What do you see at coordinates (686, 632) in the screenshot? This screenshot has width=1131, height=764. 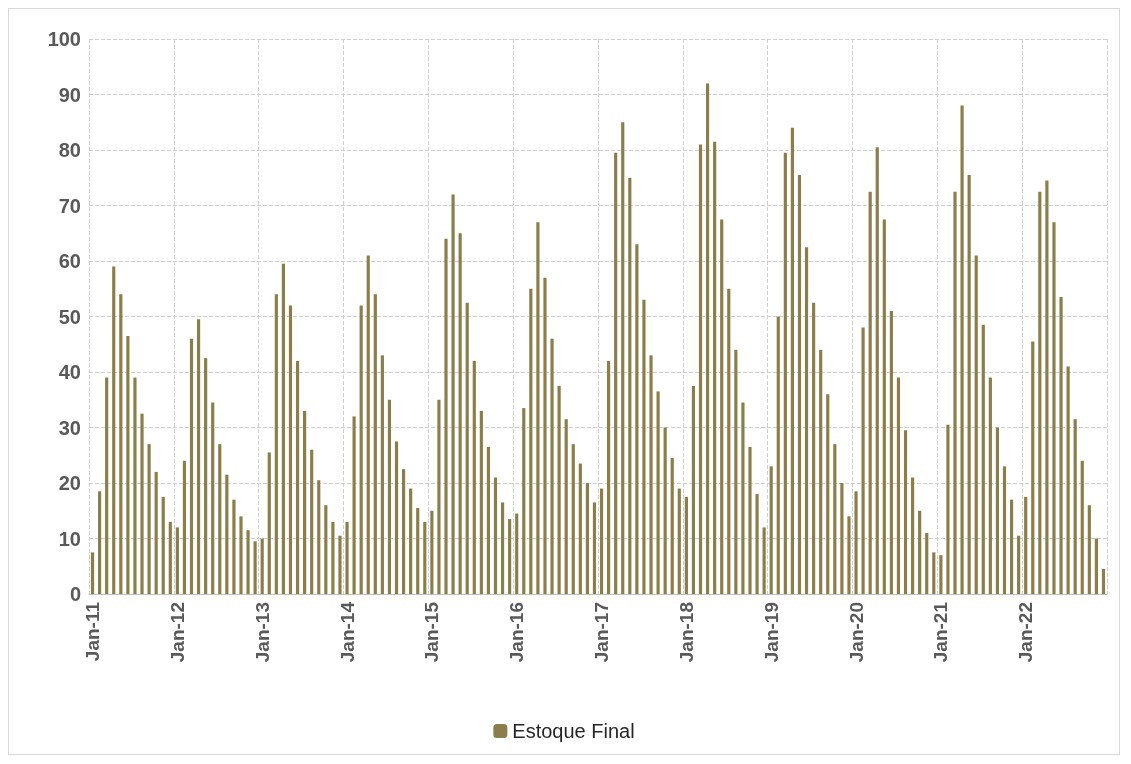 I see `x-tick-label: Jan-18` at bounding box center [686, 632].